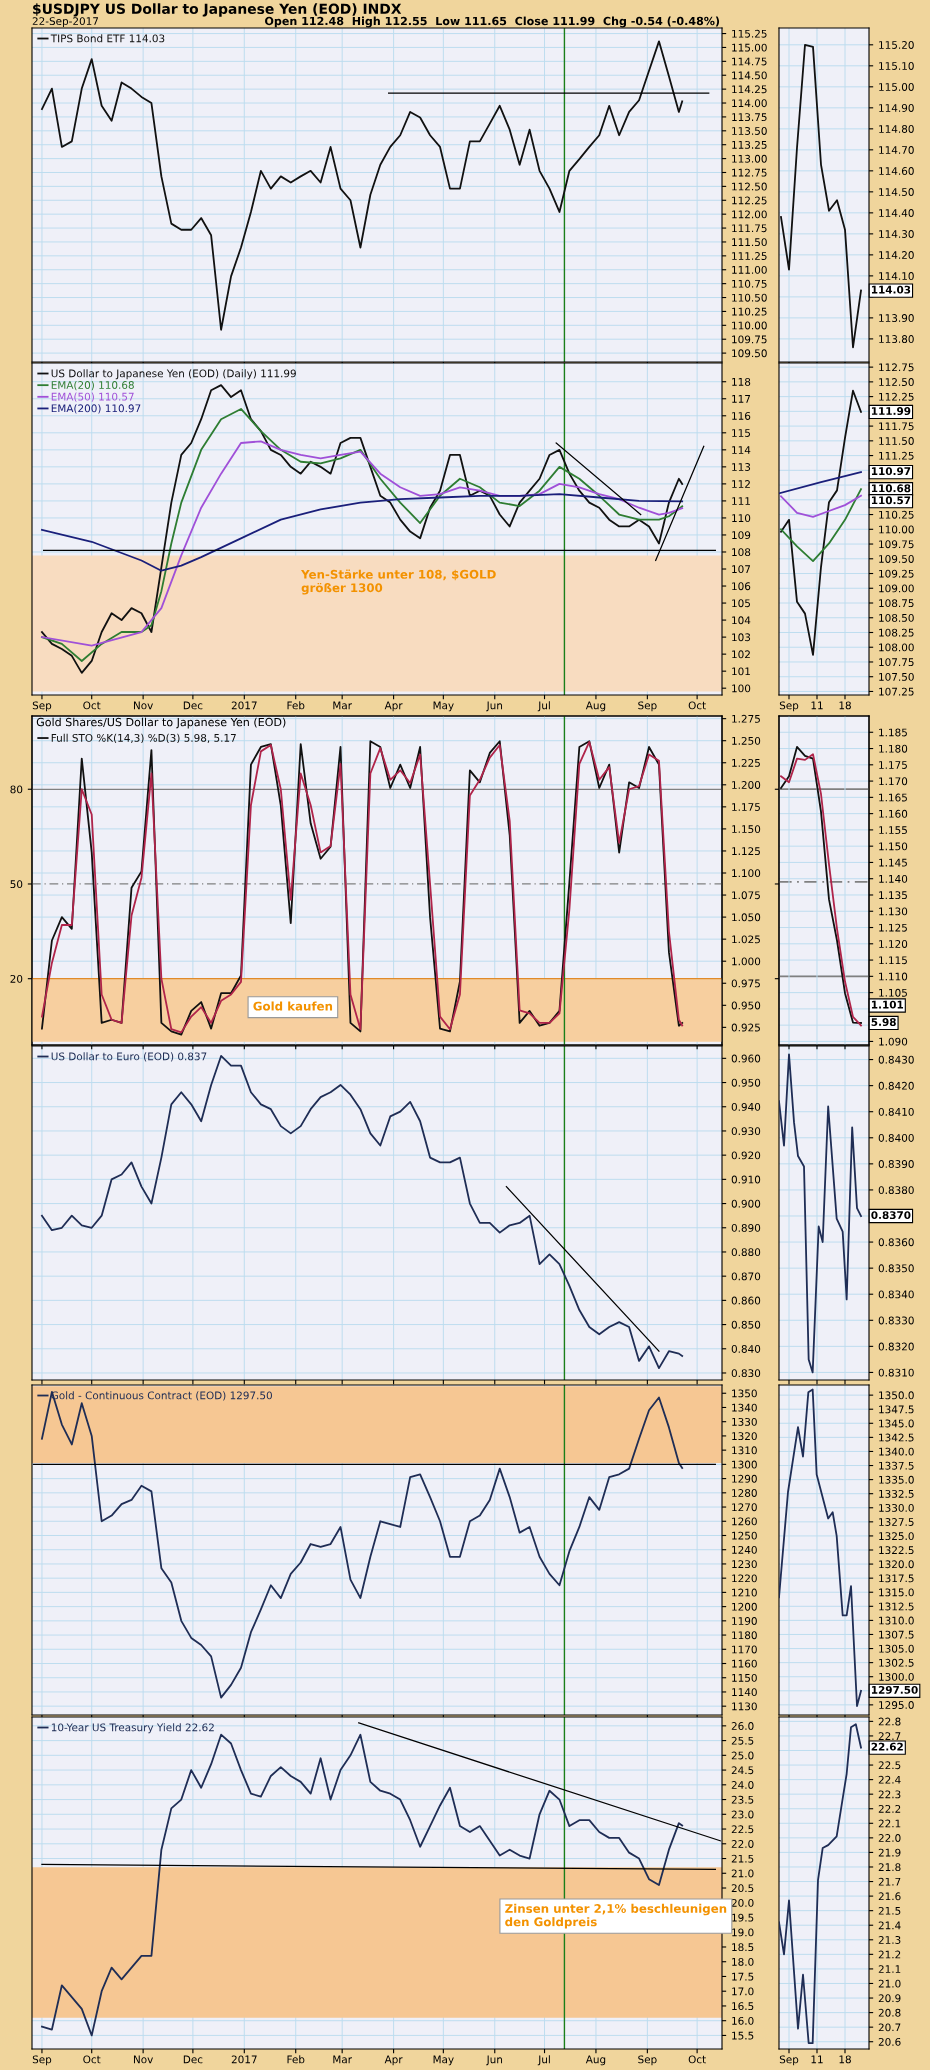  What do you see at coordinates (616, 1916) in the screenshot?
I see `annotation: Zinsen unter 2,1% beschleunigen den Goldpreis` at bounding box center [616, 1916].